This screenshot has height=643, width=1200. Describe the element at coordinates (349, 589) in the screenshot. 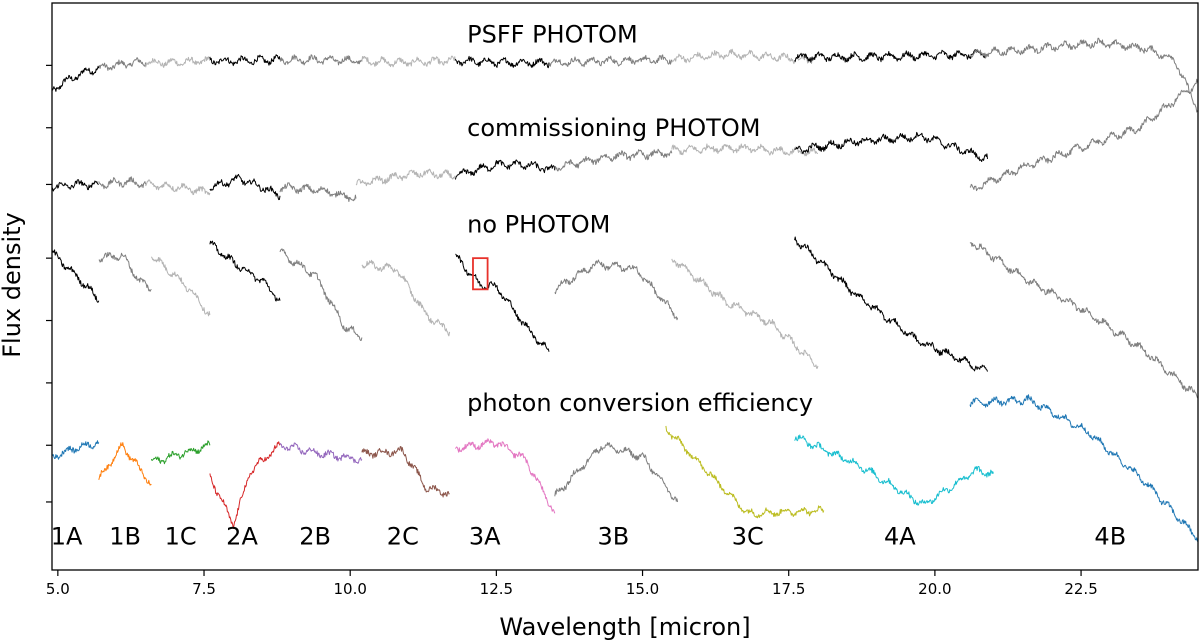

I see `x-tick-label: 10.0` at that location.